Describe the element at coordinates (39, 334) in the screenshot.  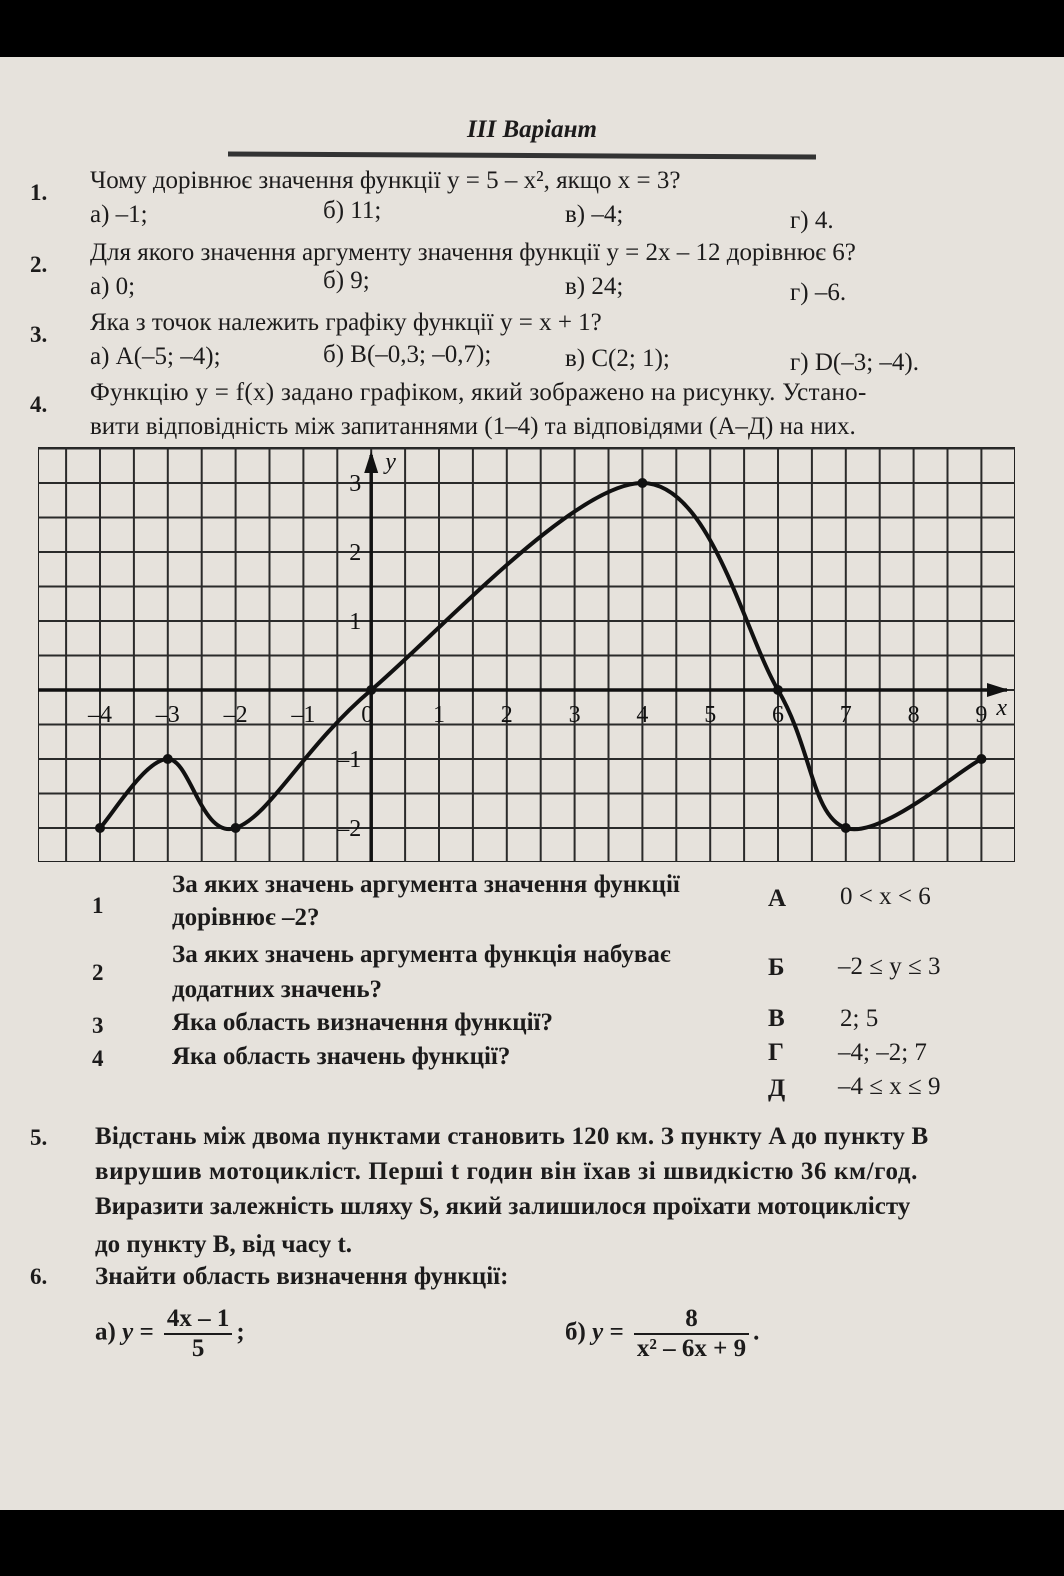
I see `question-number: 3.` at that location.